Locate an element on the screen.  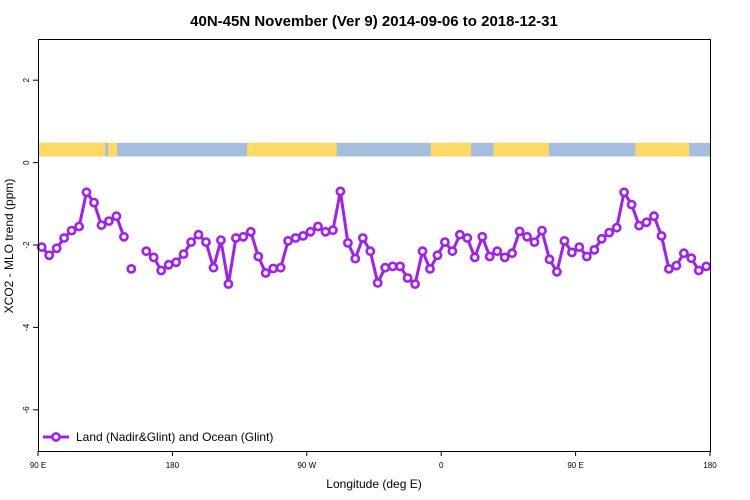
x-tick-label: 90 W is located at coordinates (306, 465).